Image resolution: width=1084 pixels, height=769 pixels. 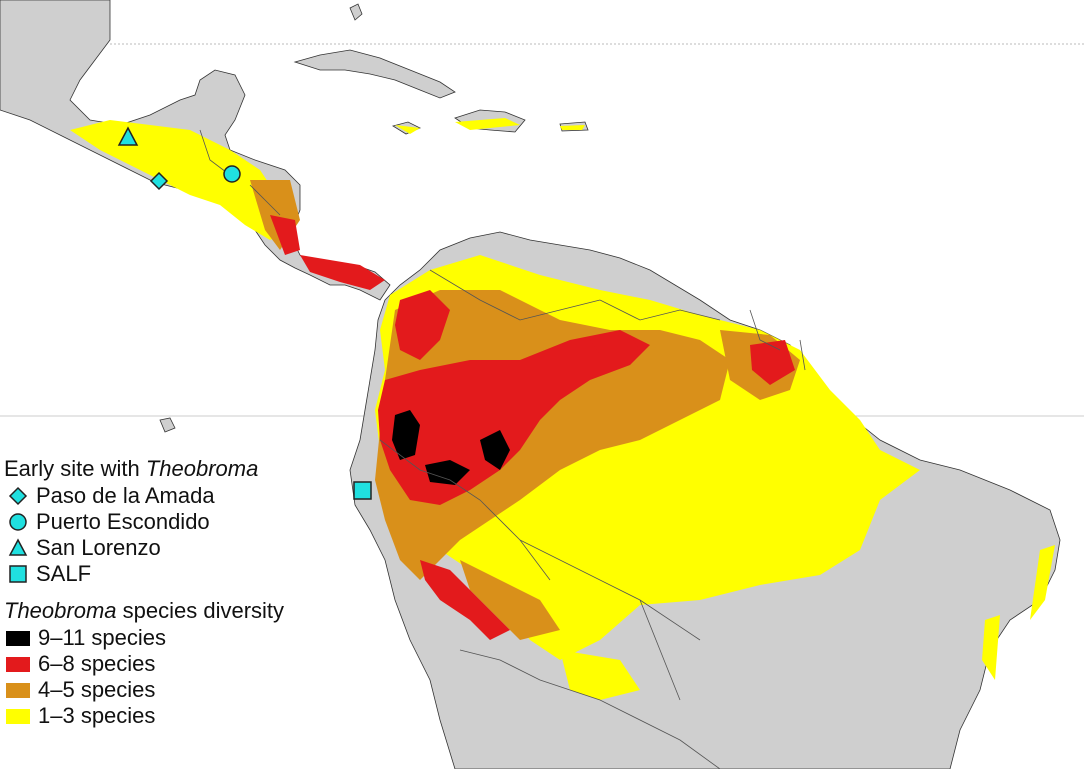 I want to click on legend-sites-title: Early site with Theobroma, so click(x=194, y=469).